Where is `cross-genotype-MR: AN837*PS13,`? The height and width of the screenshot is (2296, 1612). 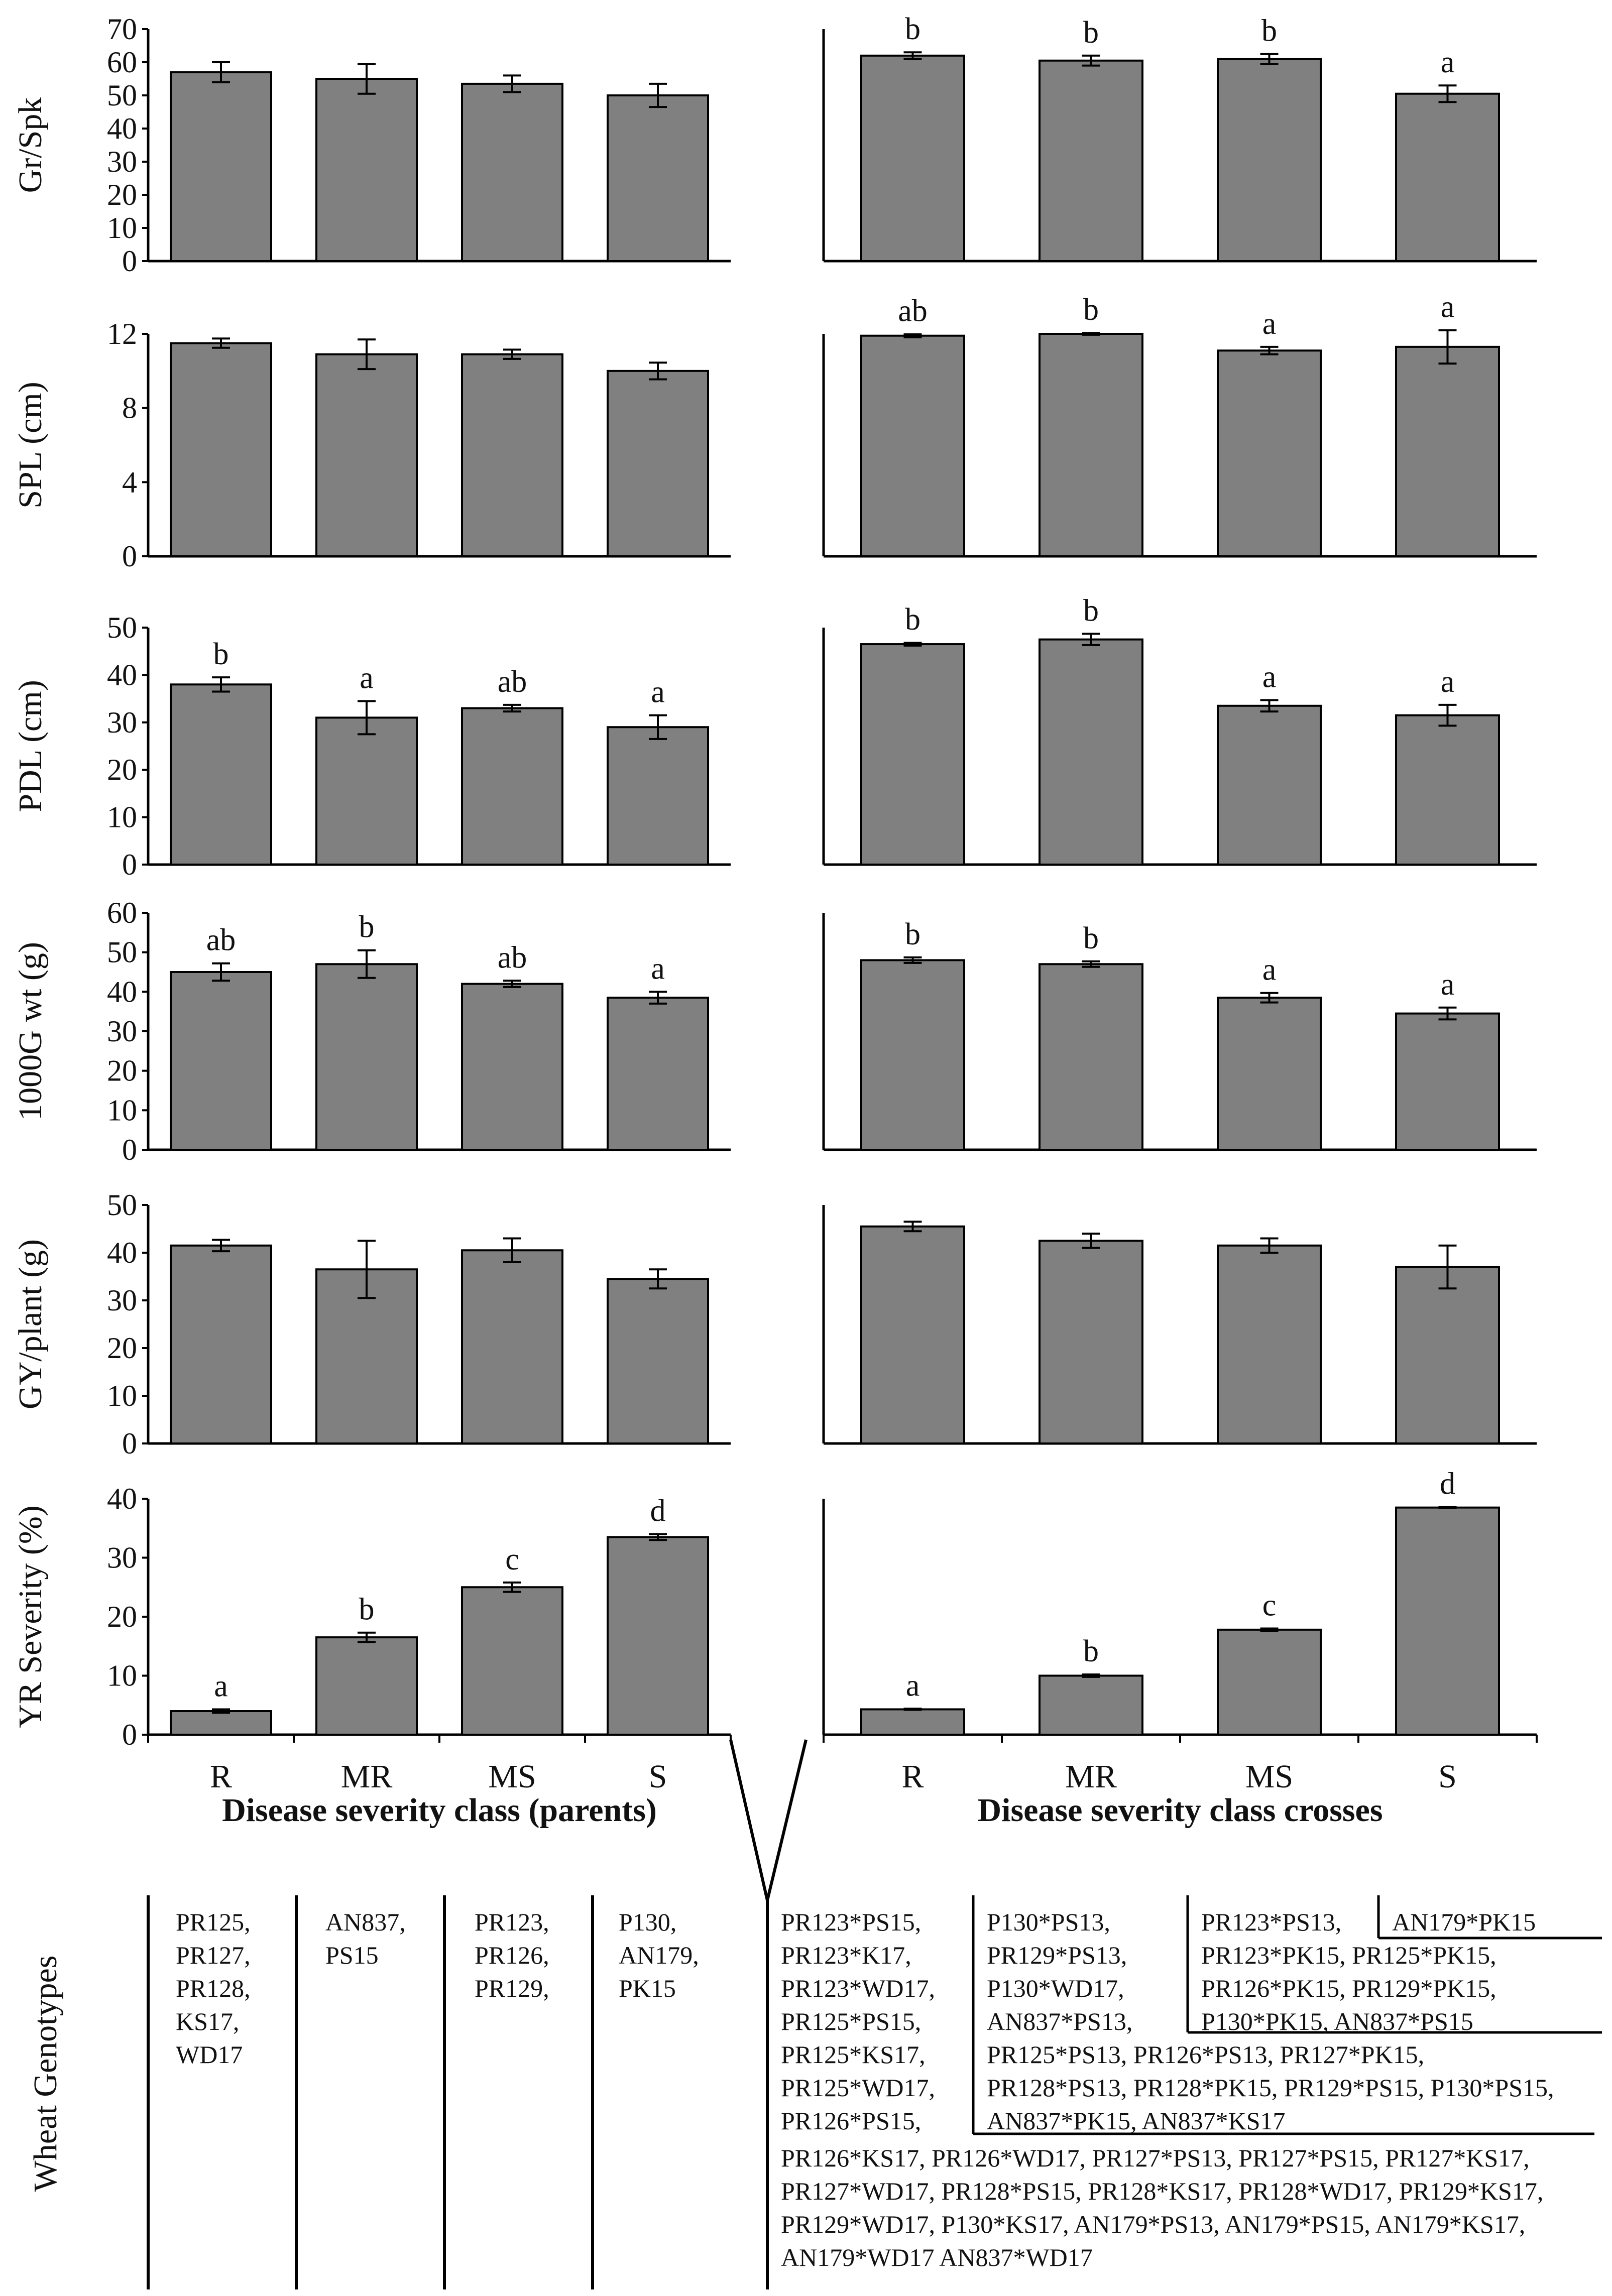
cross-genotype-MR: AN837*PS13, is located at coordinates (1059, 2021).